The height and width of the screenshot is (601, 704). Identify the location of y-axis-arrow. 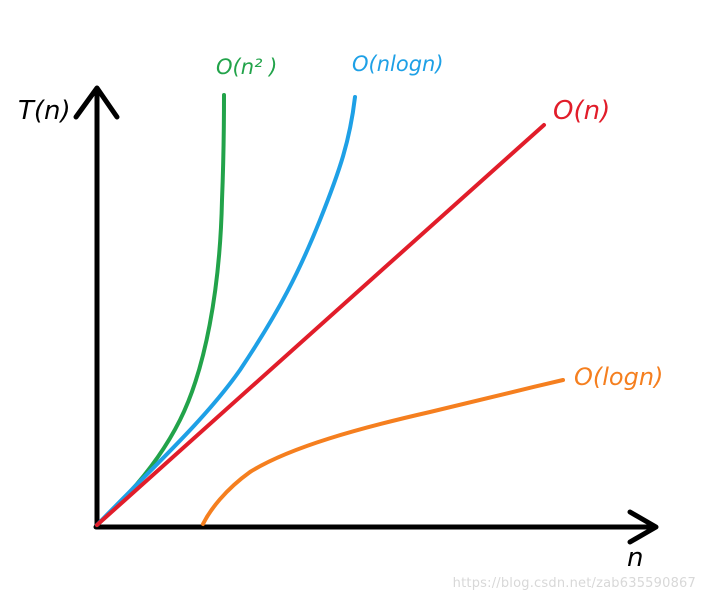
(96, 102).